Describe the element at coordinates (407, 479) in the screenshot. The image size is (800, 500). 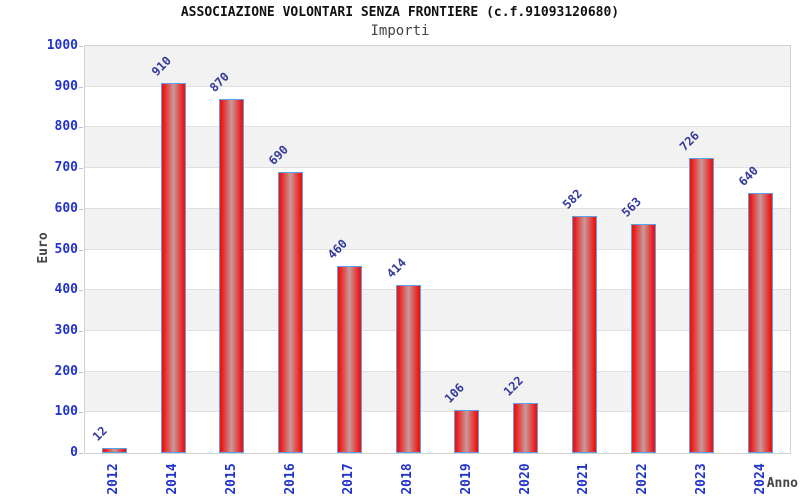
I see `x-tick-label: 2018` at that location.